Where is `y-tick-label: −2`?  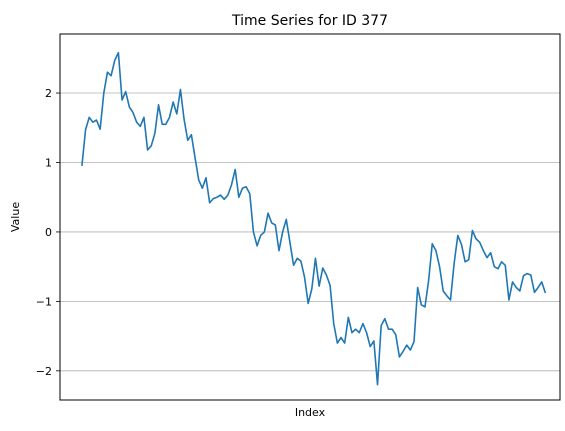
y-tick-label: −2 is located at coordinates (44, 371).